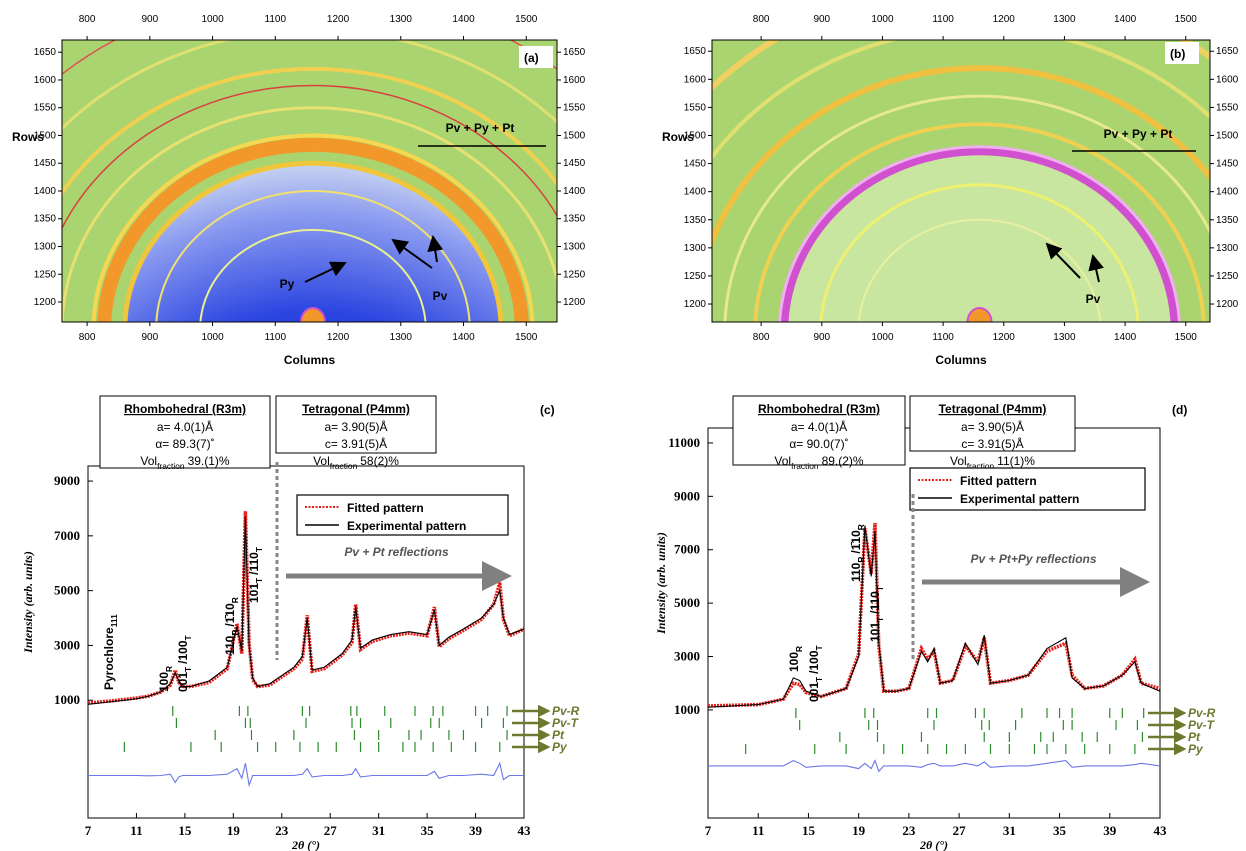  I want to click on text-part: 111, so click(114, 620).